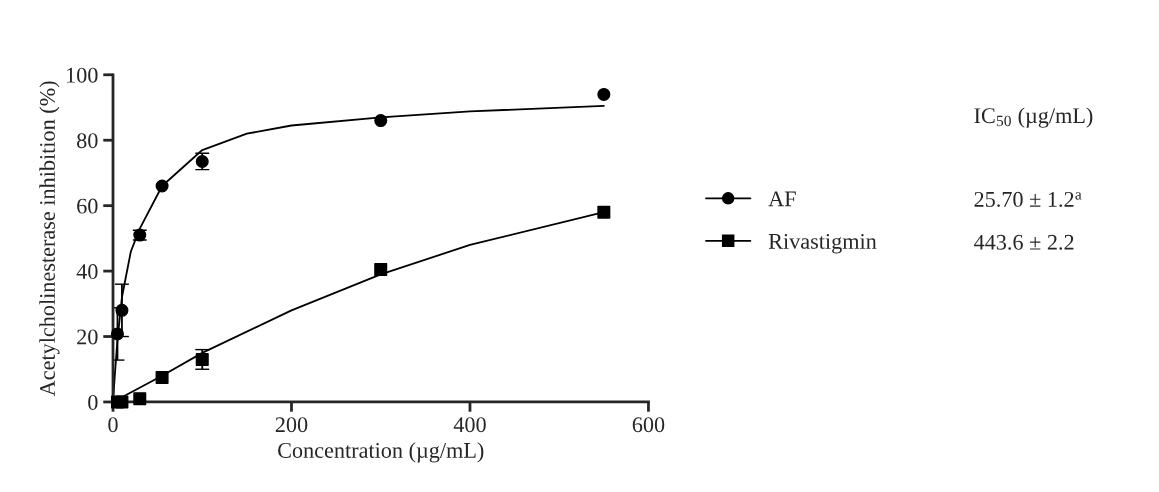  What do you see at coordinates (1033, 117) in the screenshot?
I see `legend-title: IC$_{50}$ (µg/mL)` at bounding box center [1033, 117].